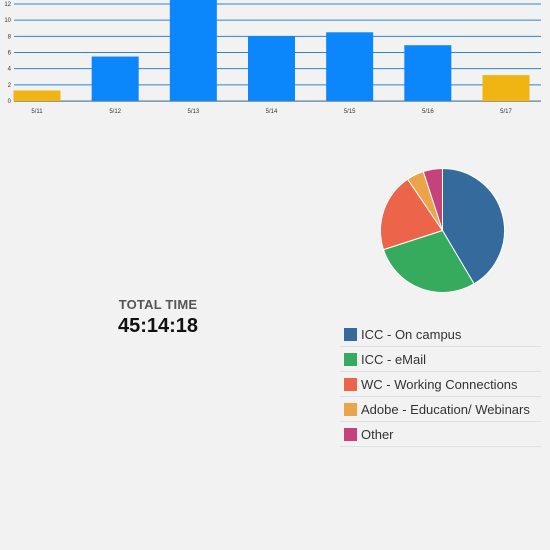 The height and width of the screenshot is (550, 550). Describe the element at coordinates (440, 359) in the screenshot. I see `legend-item: ICC - eMail` at that location.